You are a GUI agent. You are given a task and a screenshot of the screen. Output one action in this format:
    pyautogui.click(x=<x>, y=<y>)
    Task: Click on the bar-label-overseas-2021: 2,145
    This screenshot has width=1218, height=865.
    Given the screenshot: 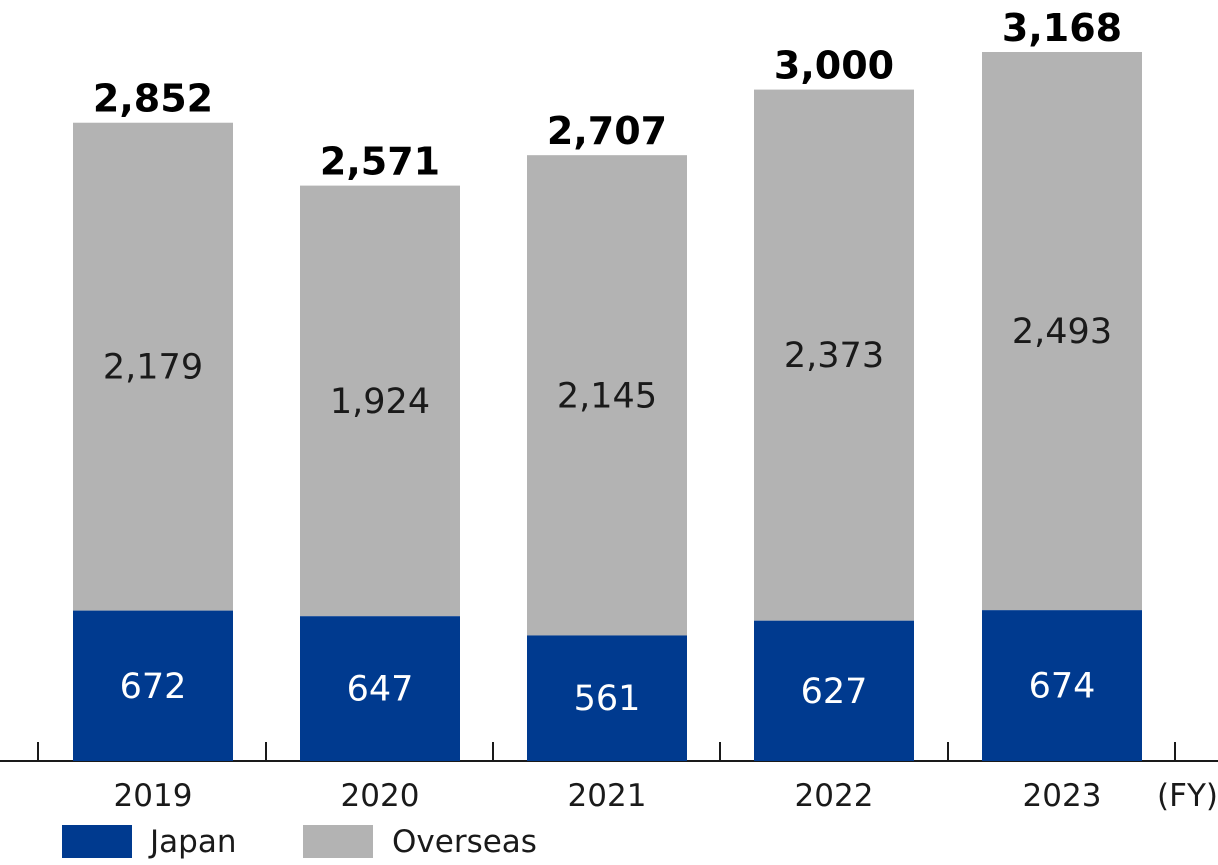 What is the action you would take?
    pyautogui.click(x=607, y=396)
    